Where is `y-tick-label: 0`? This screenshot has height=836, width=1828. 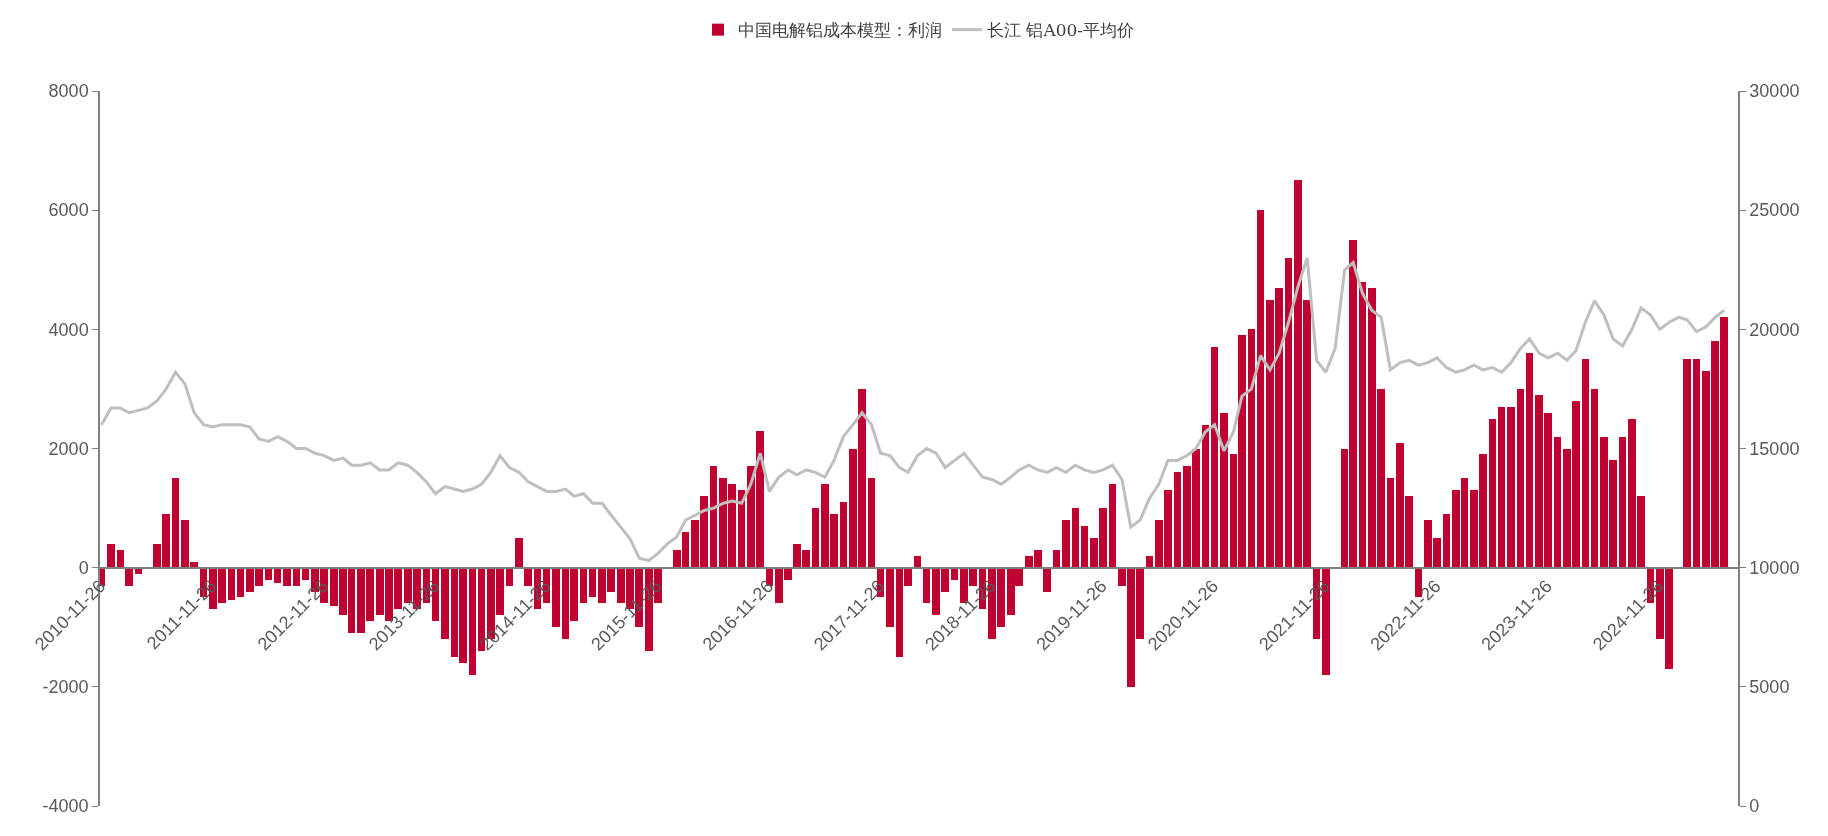 y-tick-label: 0 is located at coordinates (83, 567).